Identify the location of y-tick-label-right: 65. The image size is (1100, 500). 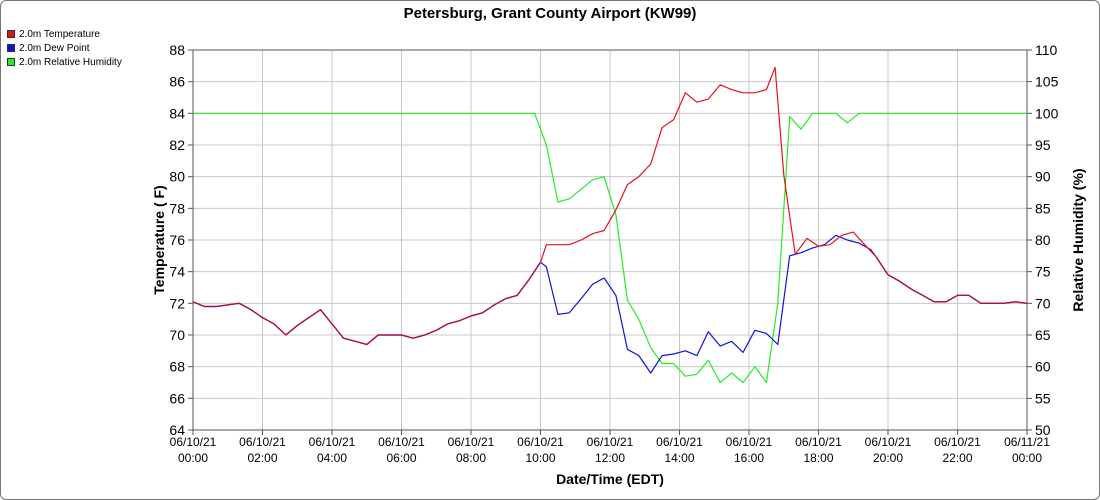
(1043, 335).